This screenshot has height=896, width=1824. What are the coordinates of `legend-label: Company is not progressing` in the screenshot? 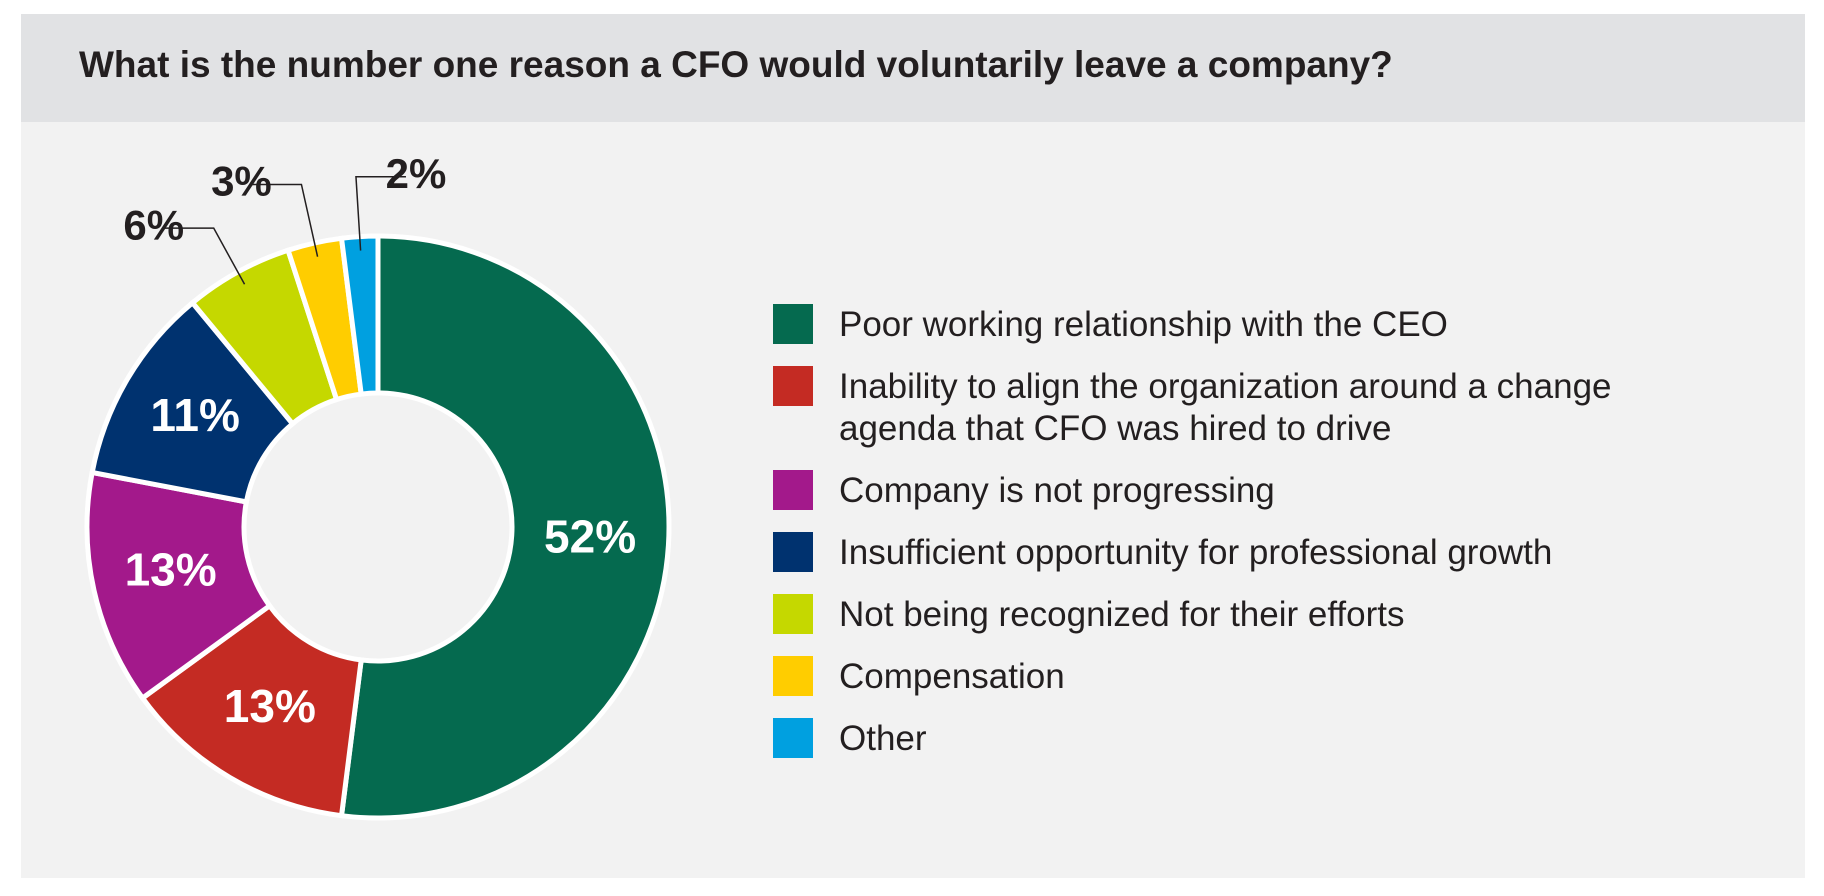 It's located at (1057, 490).